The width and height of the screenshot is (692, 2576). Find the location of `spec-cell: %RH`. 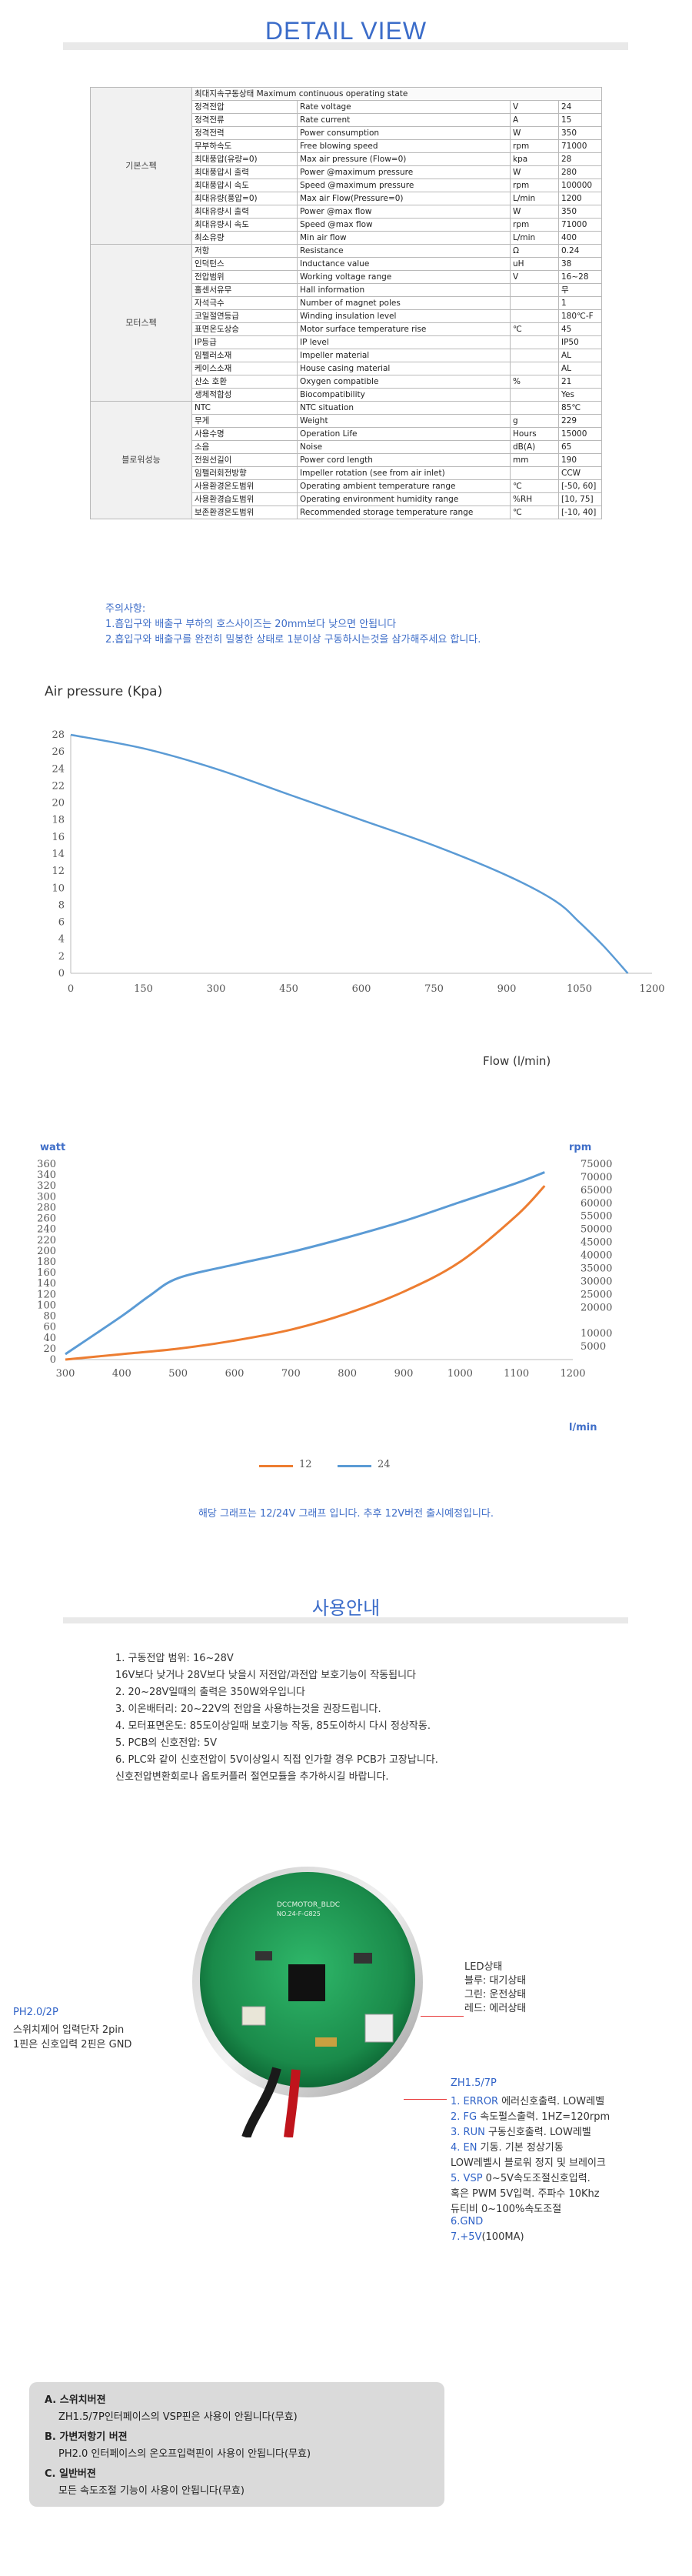

spec-cell: %RH is located at coordinates (534, 499).